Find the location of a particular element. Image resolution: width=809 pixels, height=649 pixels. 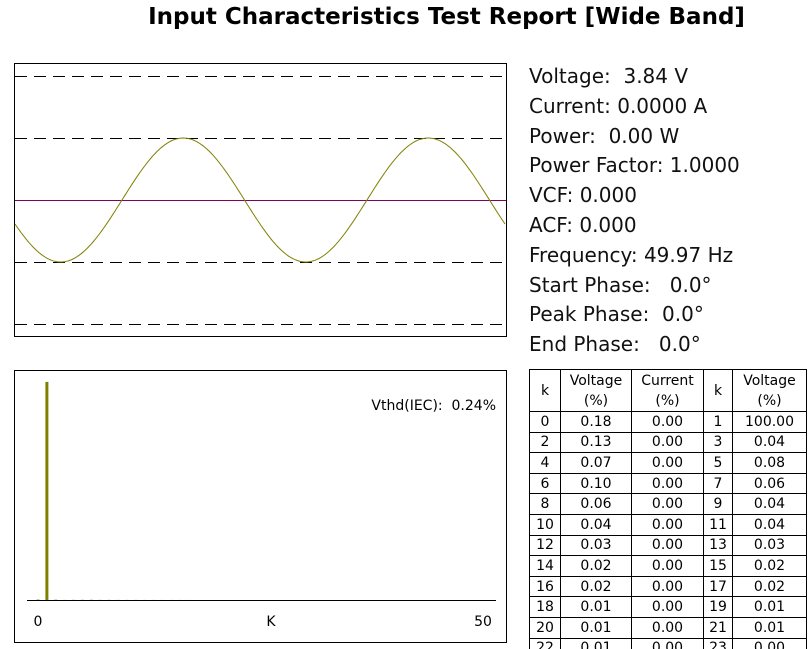

measurement: End Phase: 0.0° is located at coordinates (615, 344).